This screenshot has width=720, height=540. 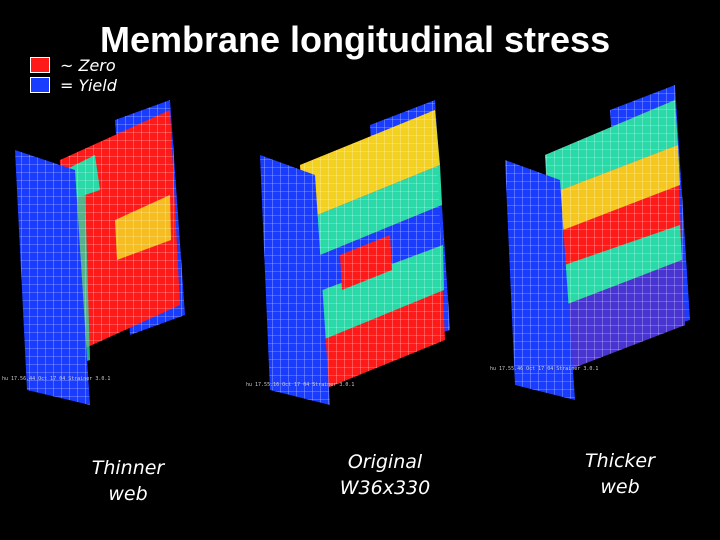 What do you see at coordinates (355, 39) in the screenshot?
I see `slide-title: Membrane longitudinal stress` at bounding box center [355, 39].